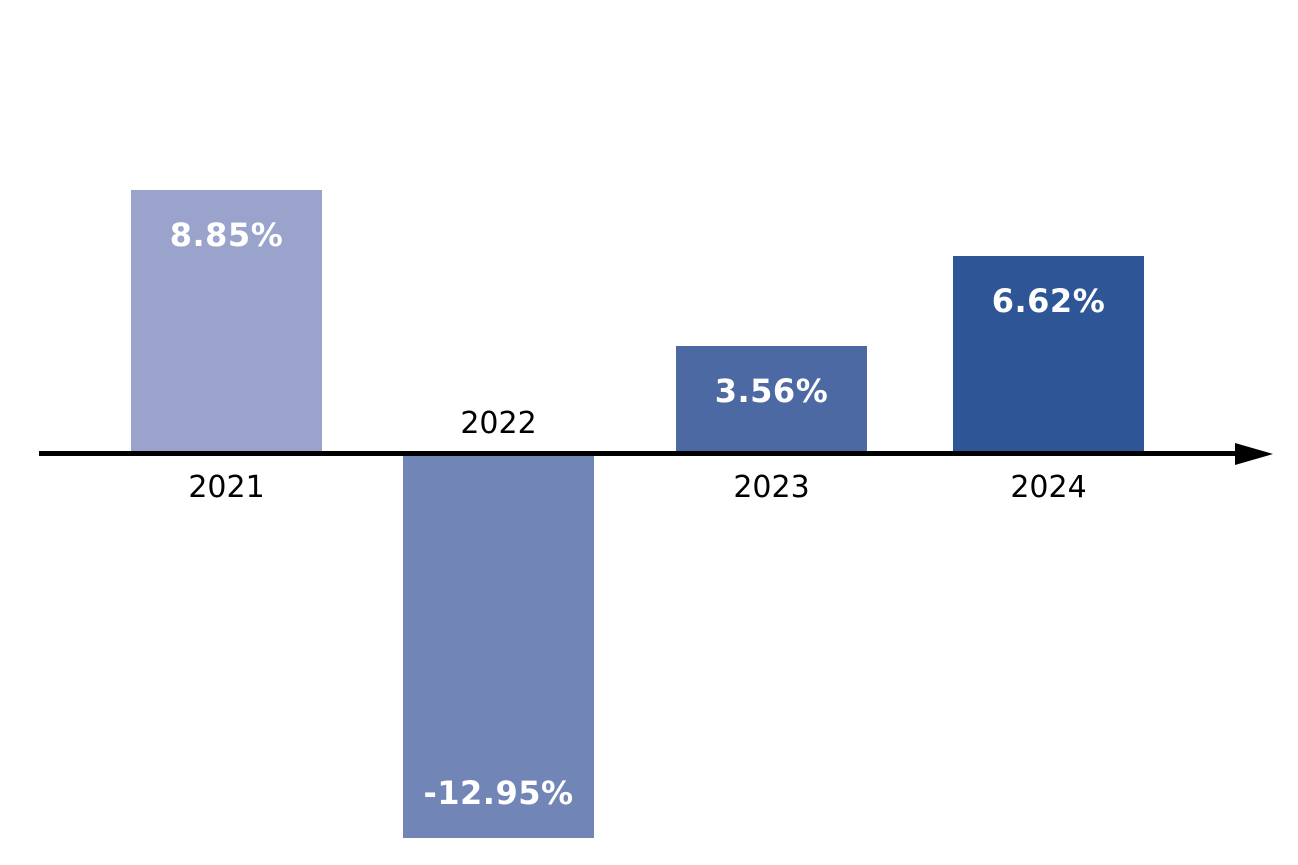  Describe the element at coordinates (1048, 353) in the screenshot. I see `bar: 6.62%` at that location.